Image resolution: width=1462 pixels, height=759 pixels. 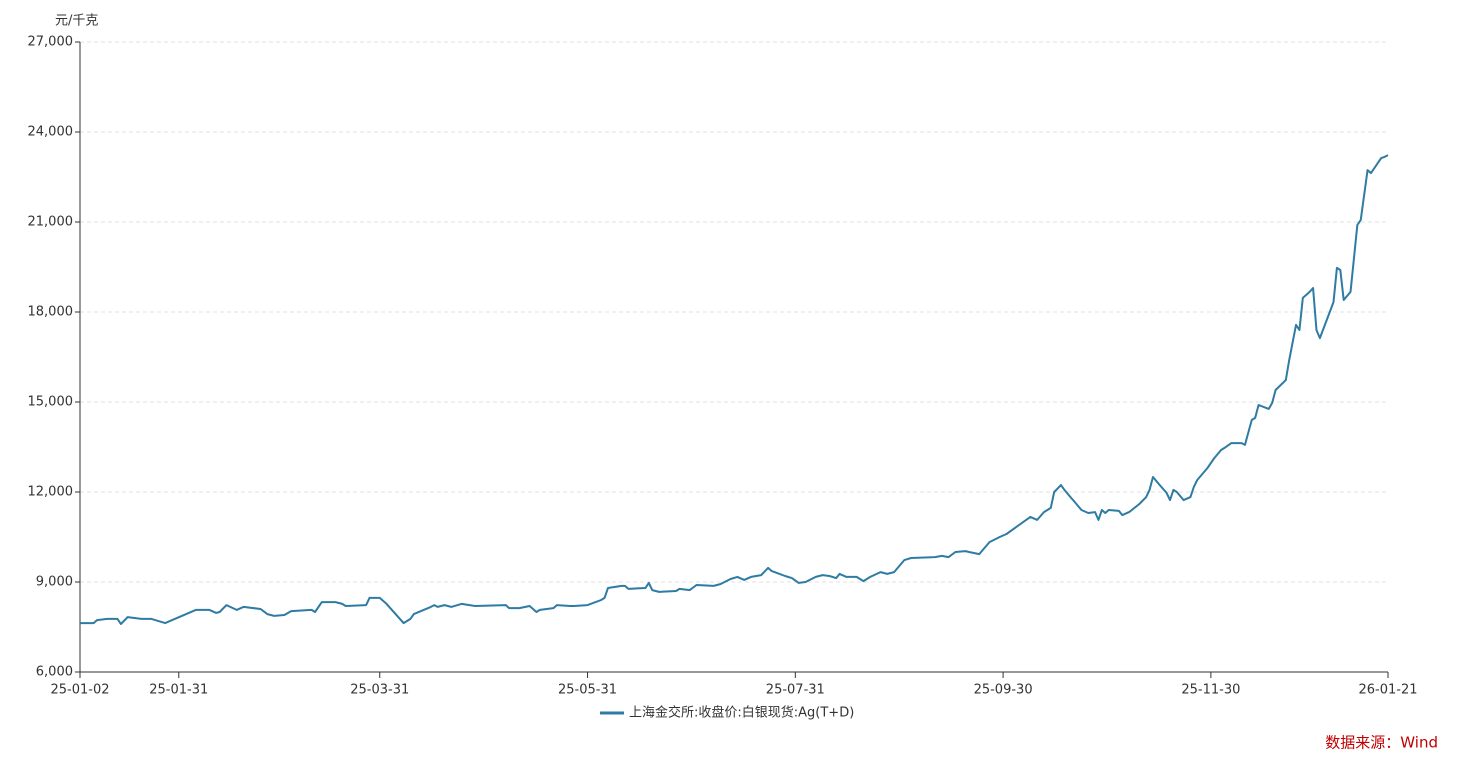 I want to click on x-tick-label: 26-01-21, so click(x=1387, y=690).